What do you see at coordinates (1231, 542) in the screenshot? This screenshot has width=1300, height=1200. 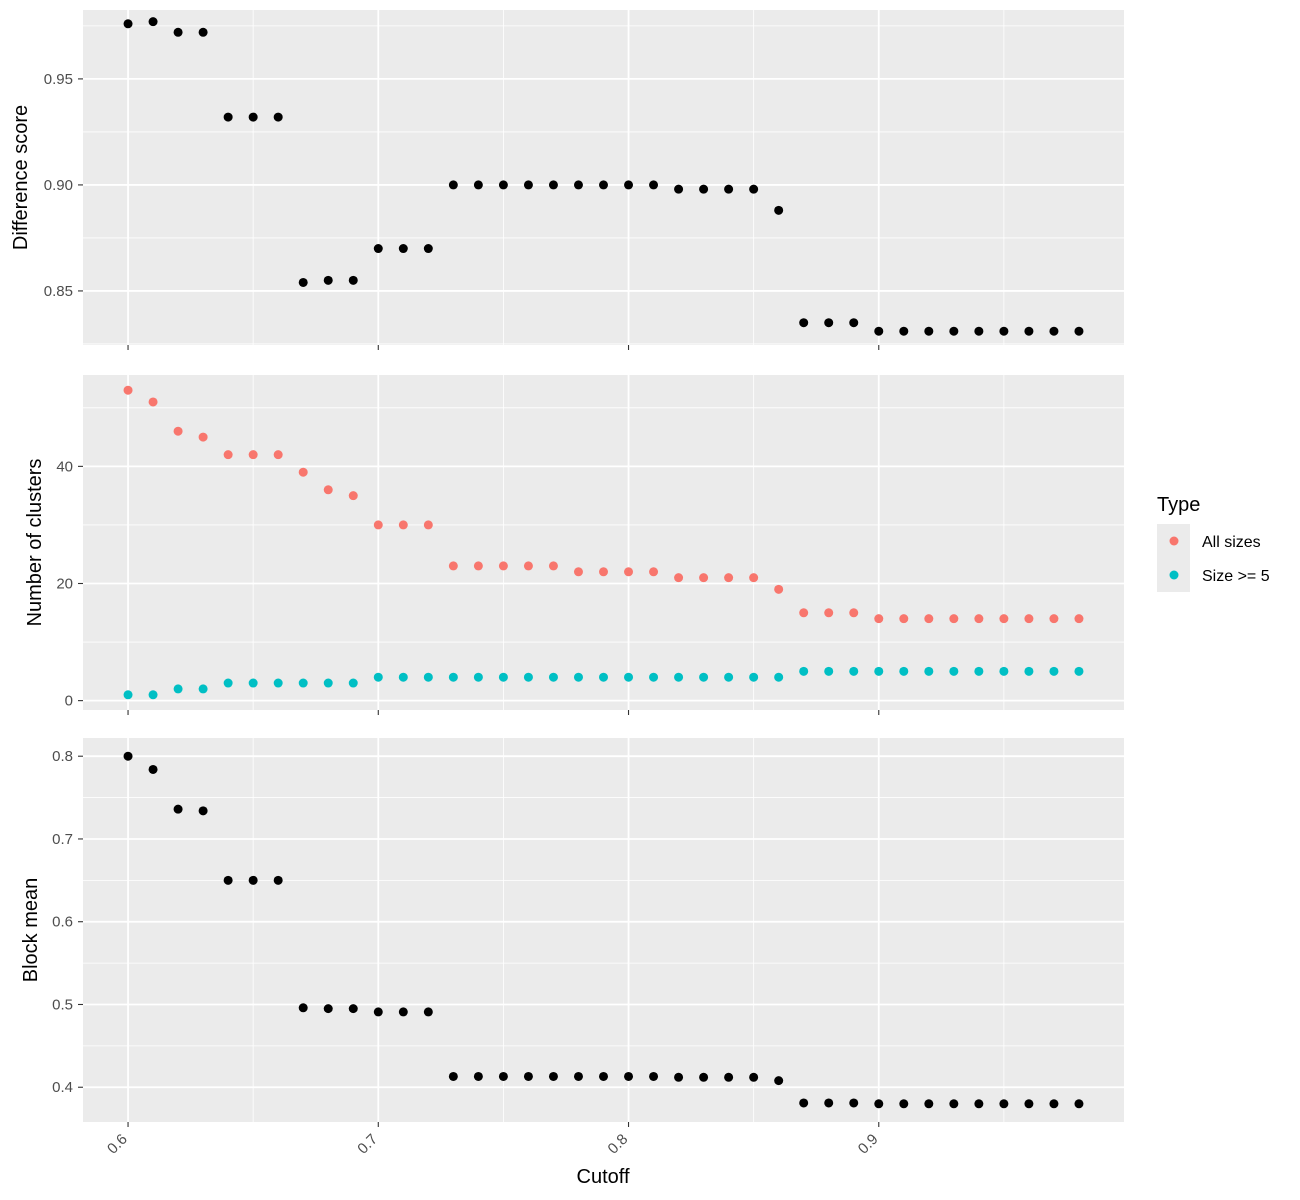 I see `legend-label-all-sizes: All sizes` at bounding box center [1231, 542].